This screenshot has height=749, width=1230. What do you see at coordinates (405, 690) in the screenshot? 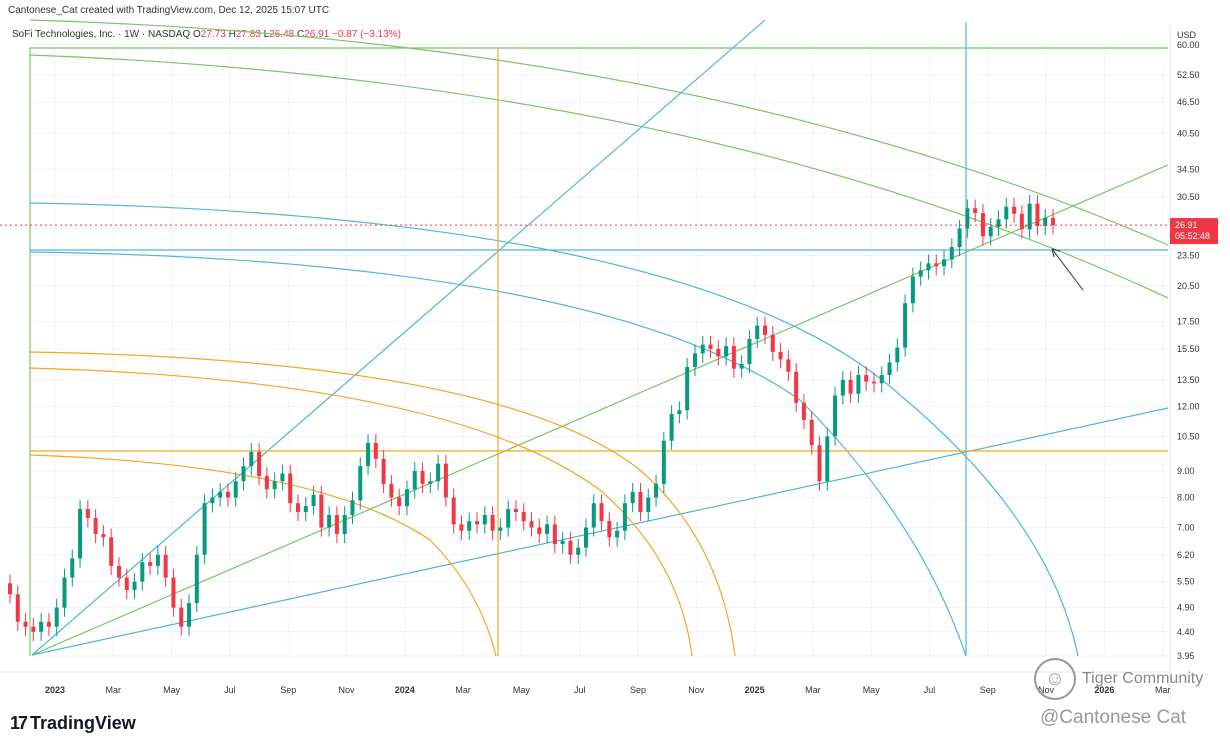
I see `x-tick-label: 2024` at bounding box center [405, 690].